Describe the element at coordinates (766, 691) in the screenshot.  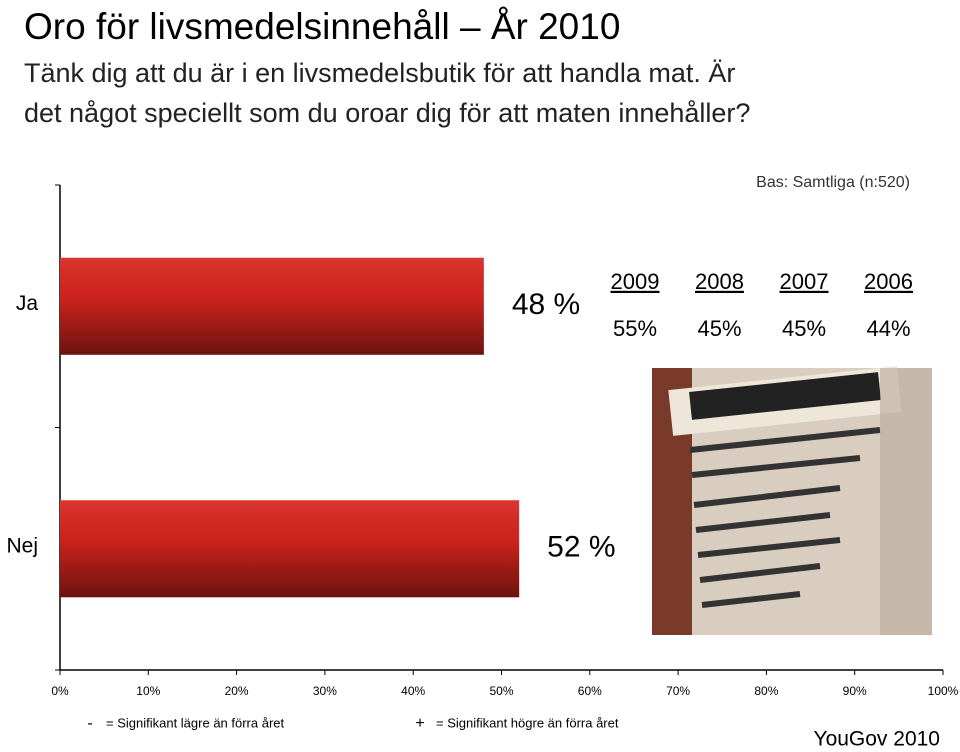
I see `x-tick-label: 80%` at that location.